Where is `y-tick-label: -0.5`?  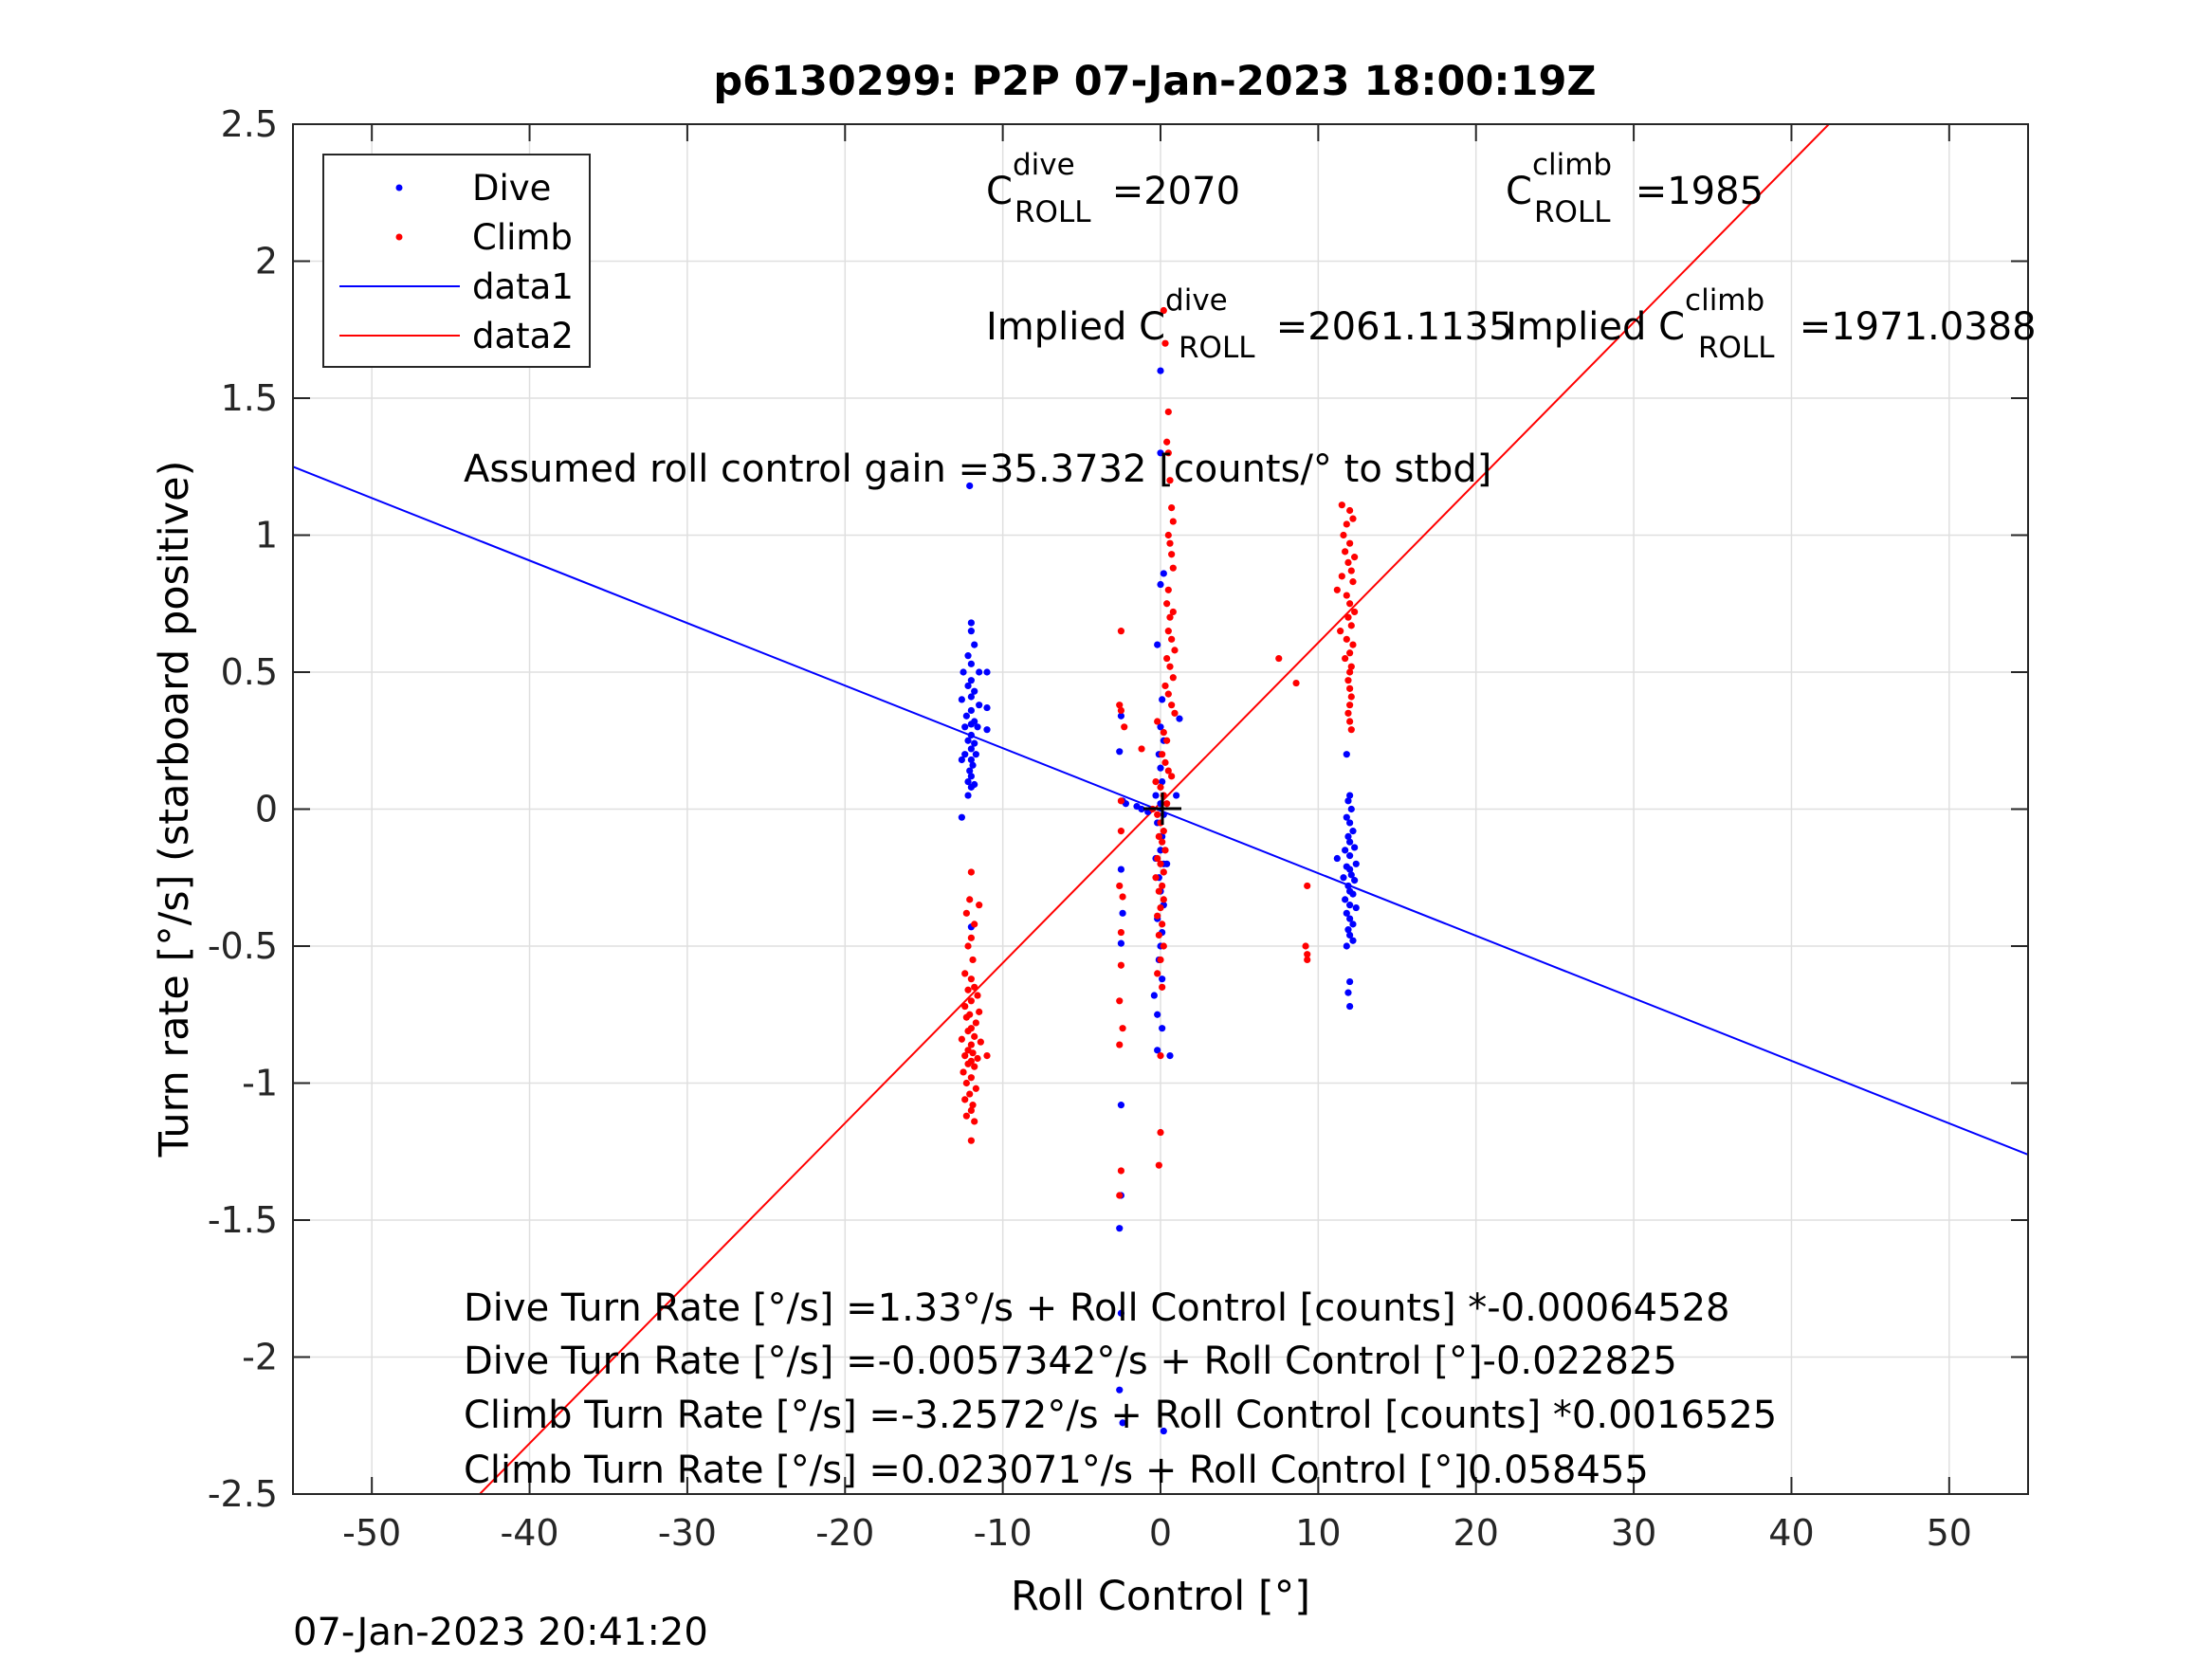 y-tick-label: -0.5 is located at coordinates (243, 946).